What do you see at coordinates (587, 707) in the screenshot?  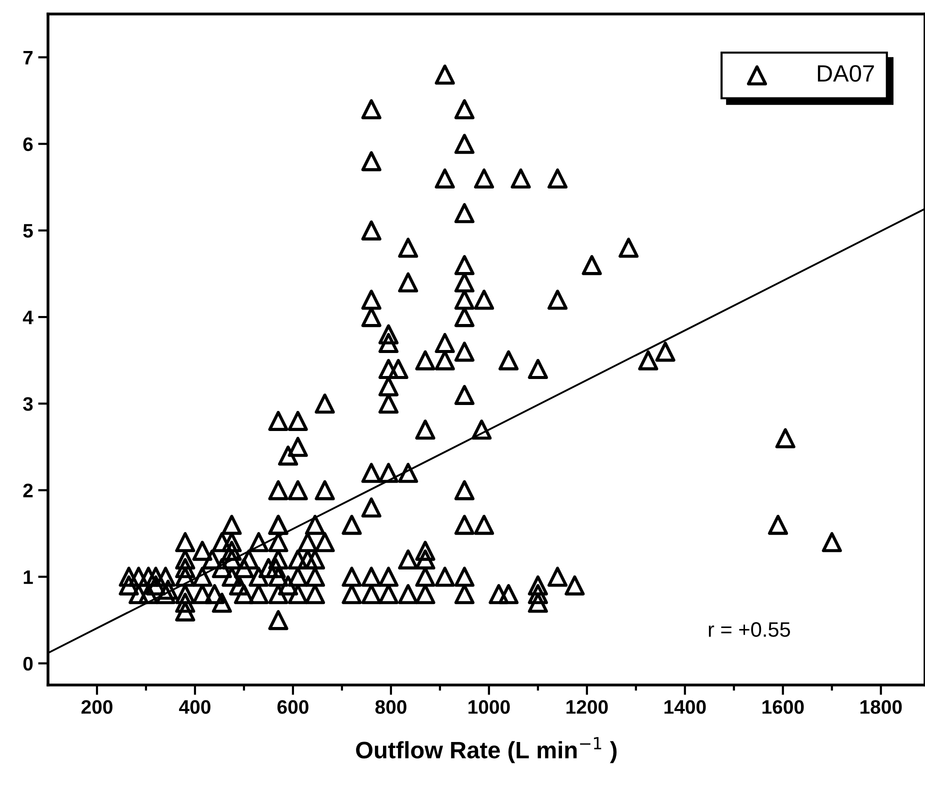 I see `x-tick-label: 1200` at bounding box center [587, 707].